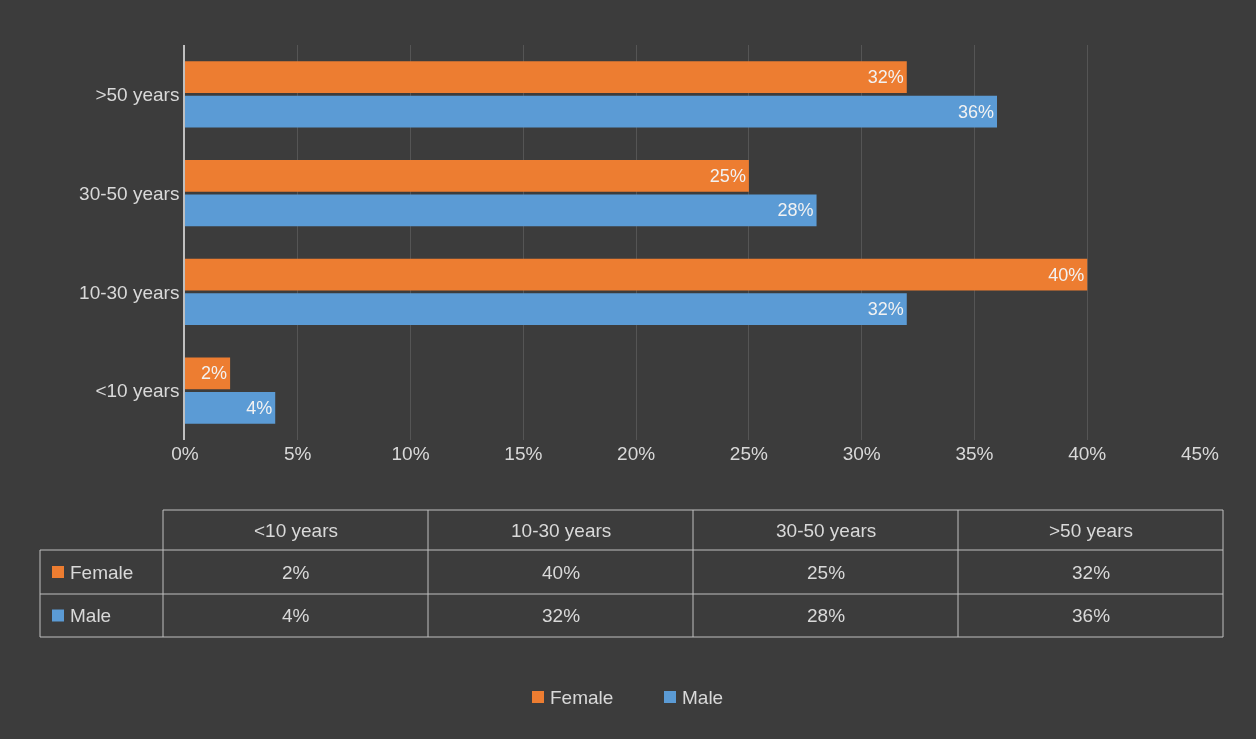 The height and width of the screenshot is (739, 1256). Describe the element at coordinates (137, 391) in the screenshot. I see `y-tick-label: <10 years` at that location.